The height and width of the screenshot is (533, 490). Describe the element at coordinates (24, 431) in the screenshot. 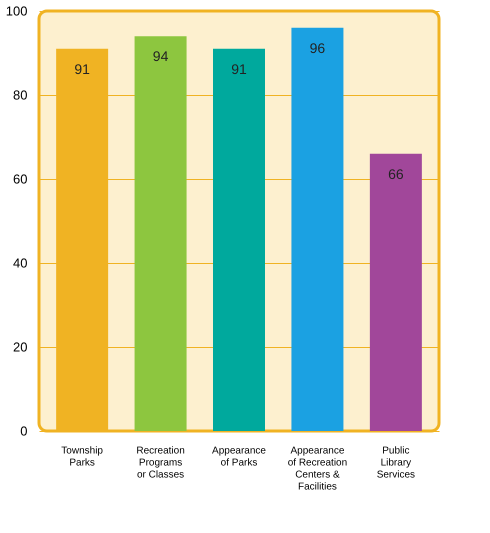

I see `y-tick-label: 0` at that location.